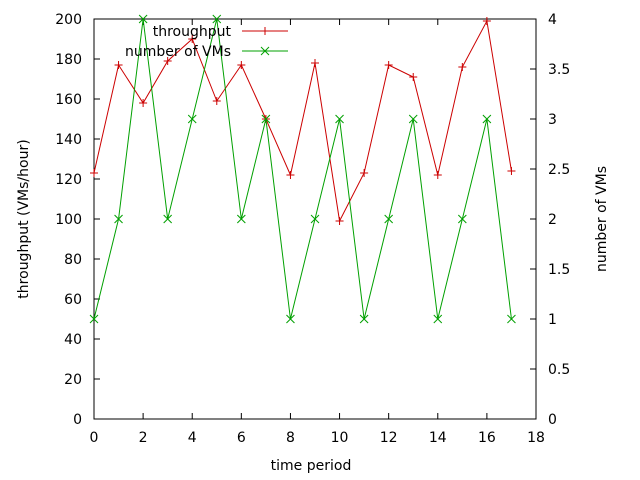  Describe the element at coordinates (552, 20) in the screenshot. I see `y2-tick-label: 4` at that location.